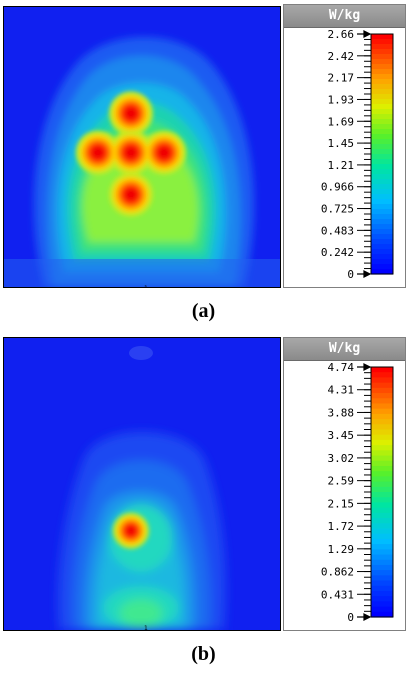 This screenshot has height=674, width=407. I want to click on colorbar-tick-label: 2.66, so click(341, 34).